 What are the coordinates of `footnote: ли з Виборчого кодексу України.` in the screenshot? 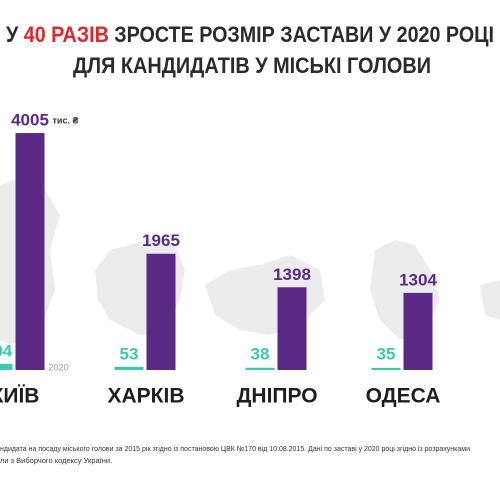 It's located at (56, 460).